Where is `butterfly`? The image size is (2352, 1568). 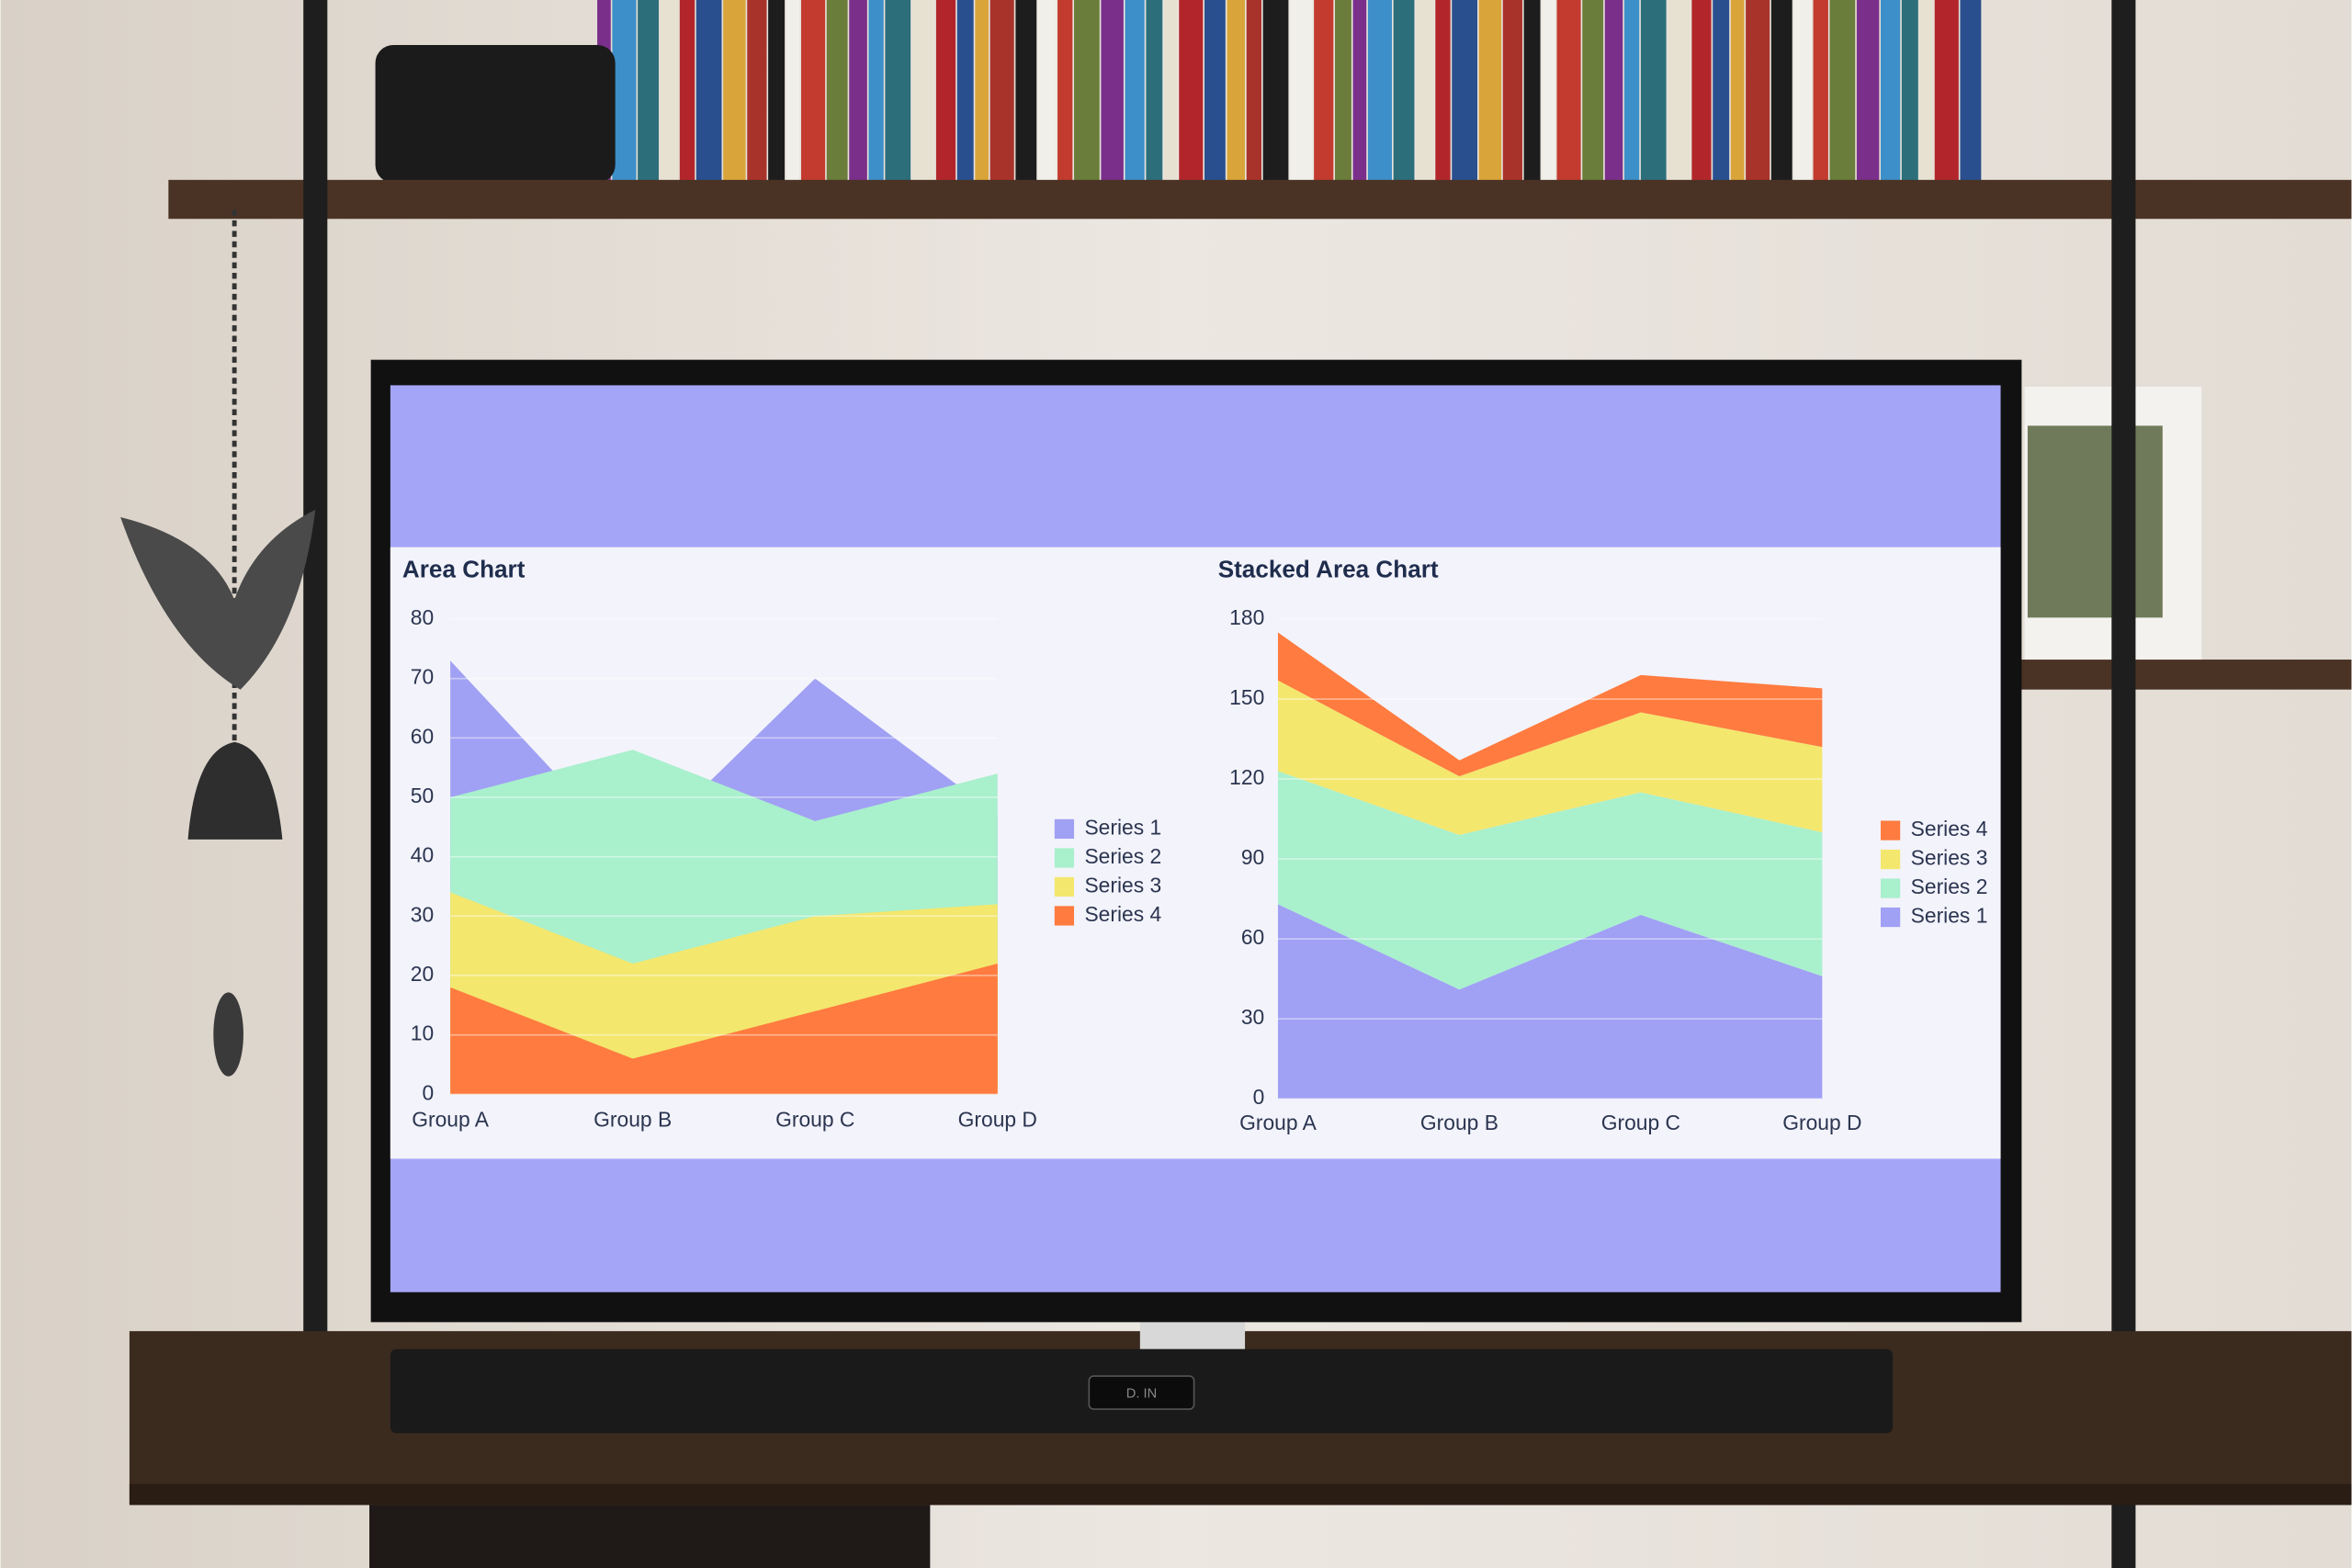 butterfly is located at coordinates (218, 600).